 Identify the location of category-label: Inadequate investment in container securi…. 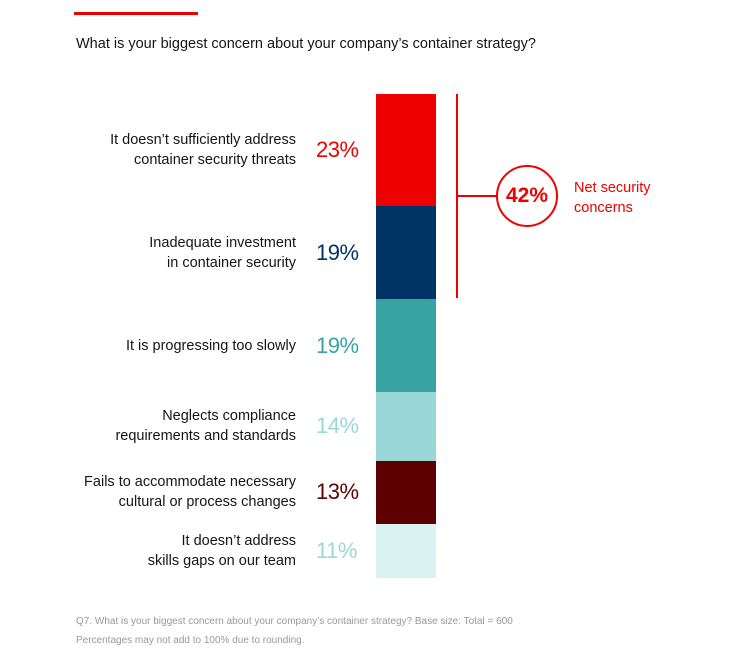
(222, 253).